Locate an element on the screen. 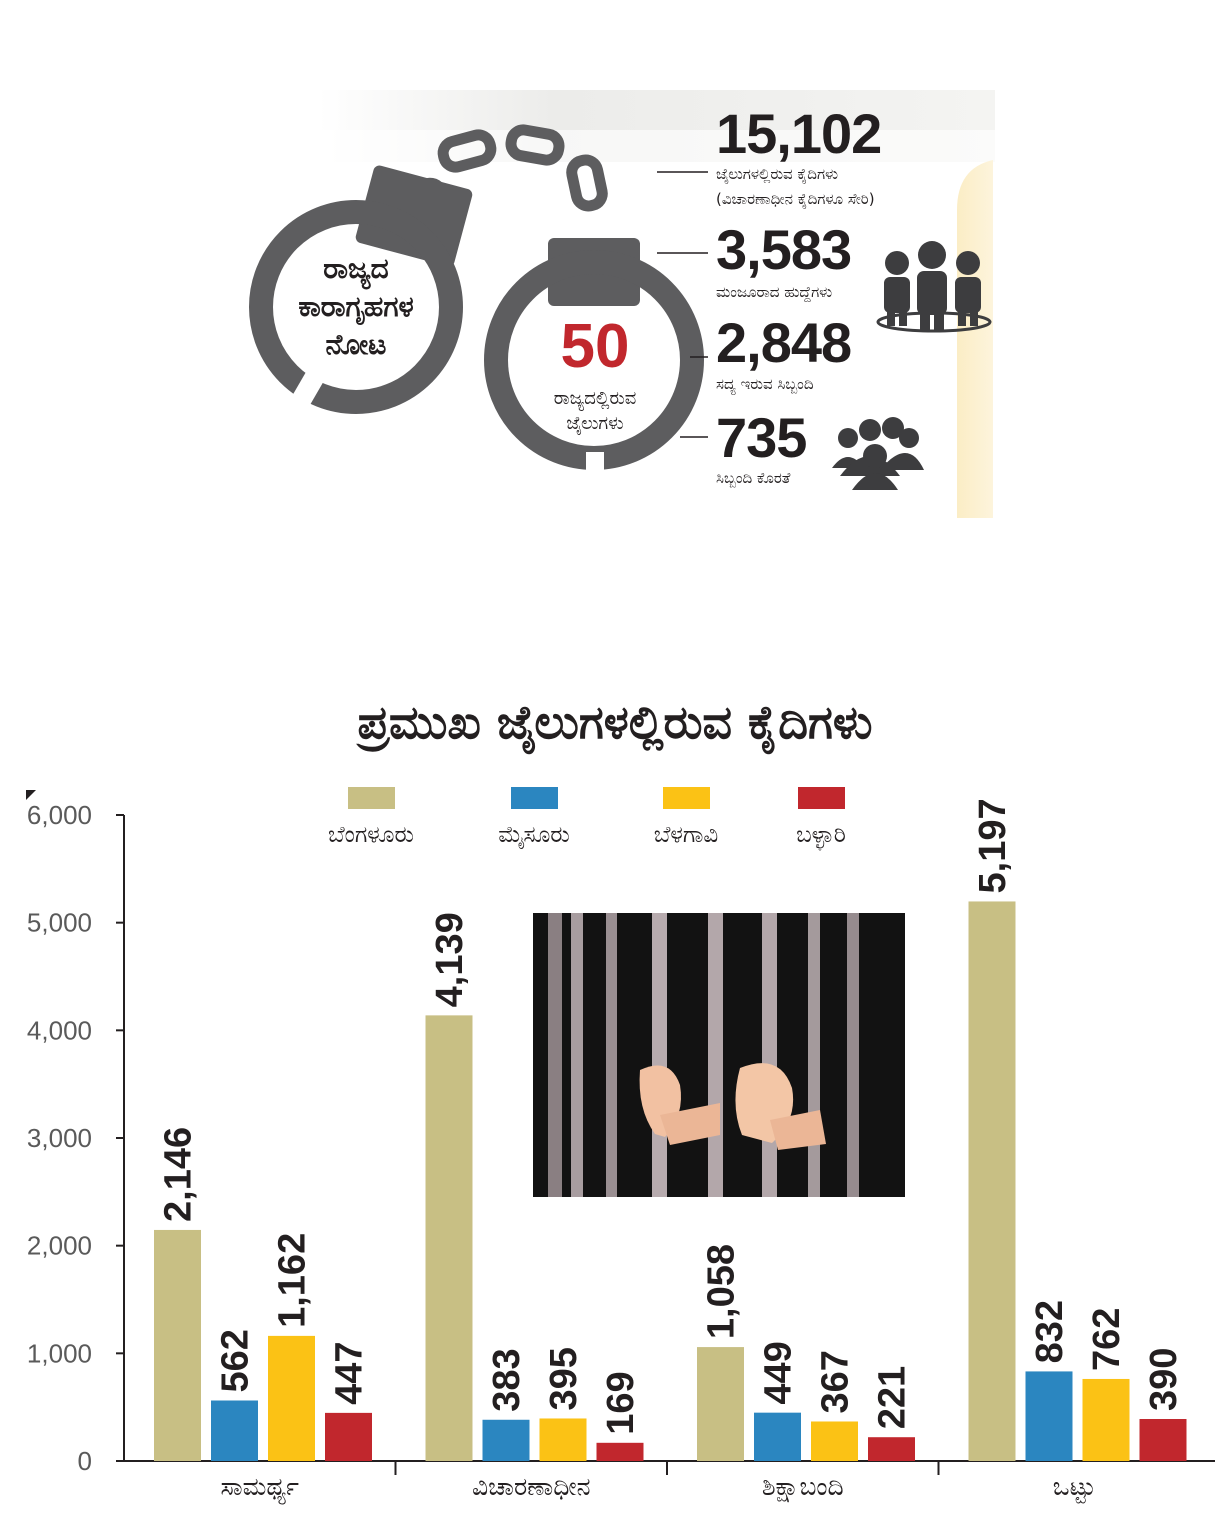  stat-shortage-label: ಸಿಬ್ಬಂದಿ ಕೊರತೆ is located at coordinates (753, 478).